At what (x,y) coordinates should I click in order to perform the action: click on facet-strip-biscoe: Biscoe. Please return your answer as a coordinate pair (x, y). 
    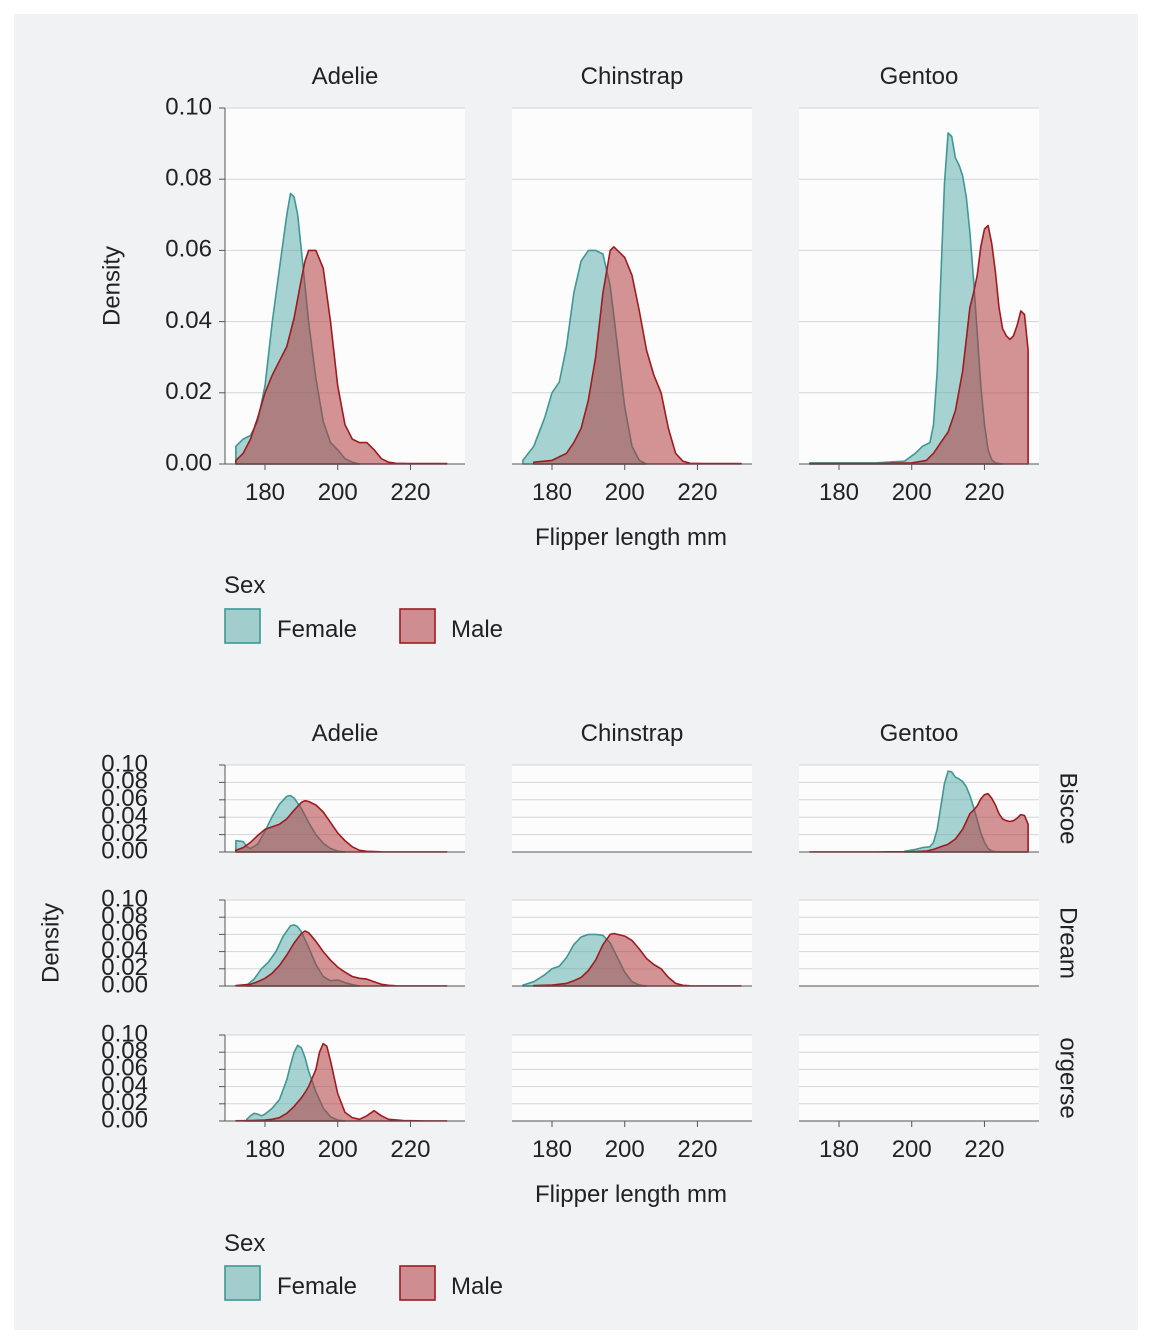
    Looking at the image, I should click on (1068, 808).